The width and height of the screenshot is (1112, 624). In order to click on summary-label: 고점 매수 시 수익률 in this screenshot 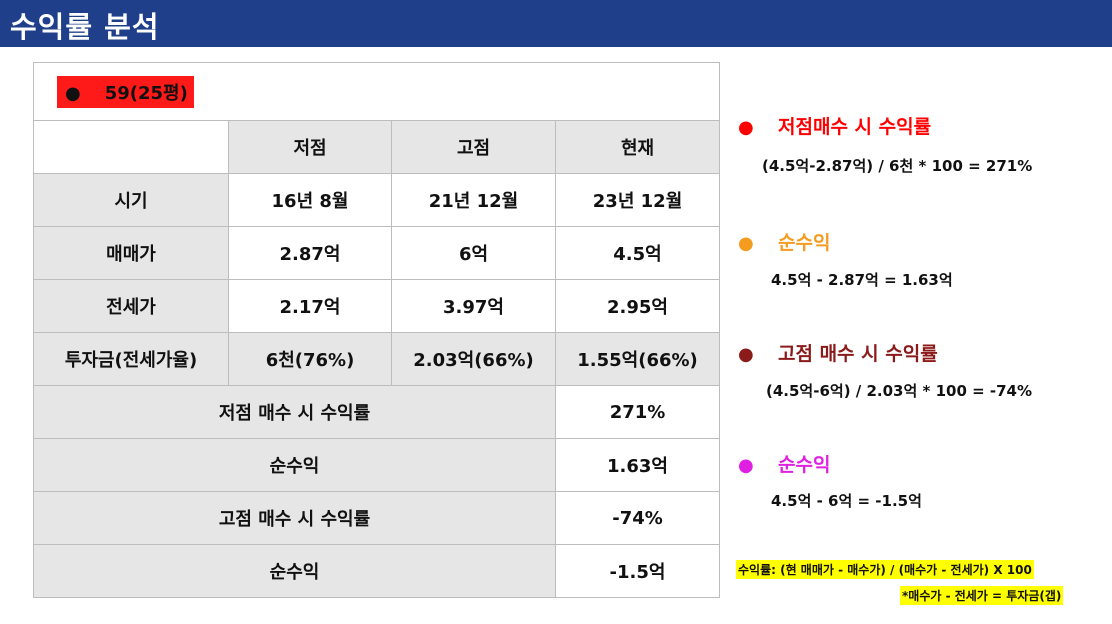, I will do `click(294, 518)`.